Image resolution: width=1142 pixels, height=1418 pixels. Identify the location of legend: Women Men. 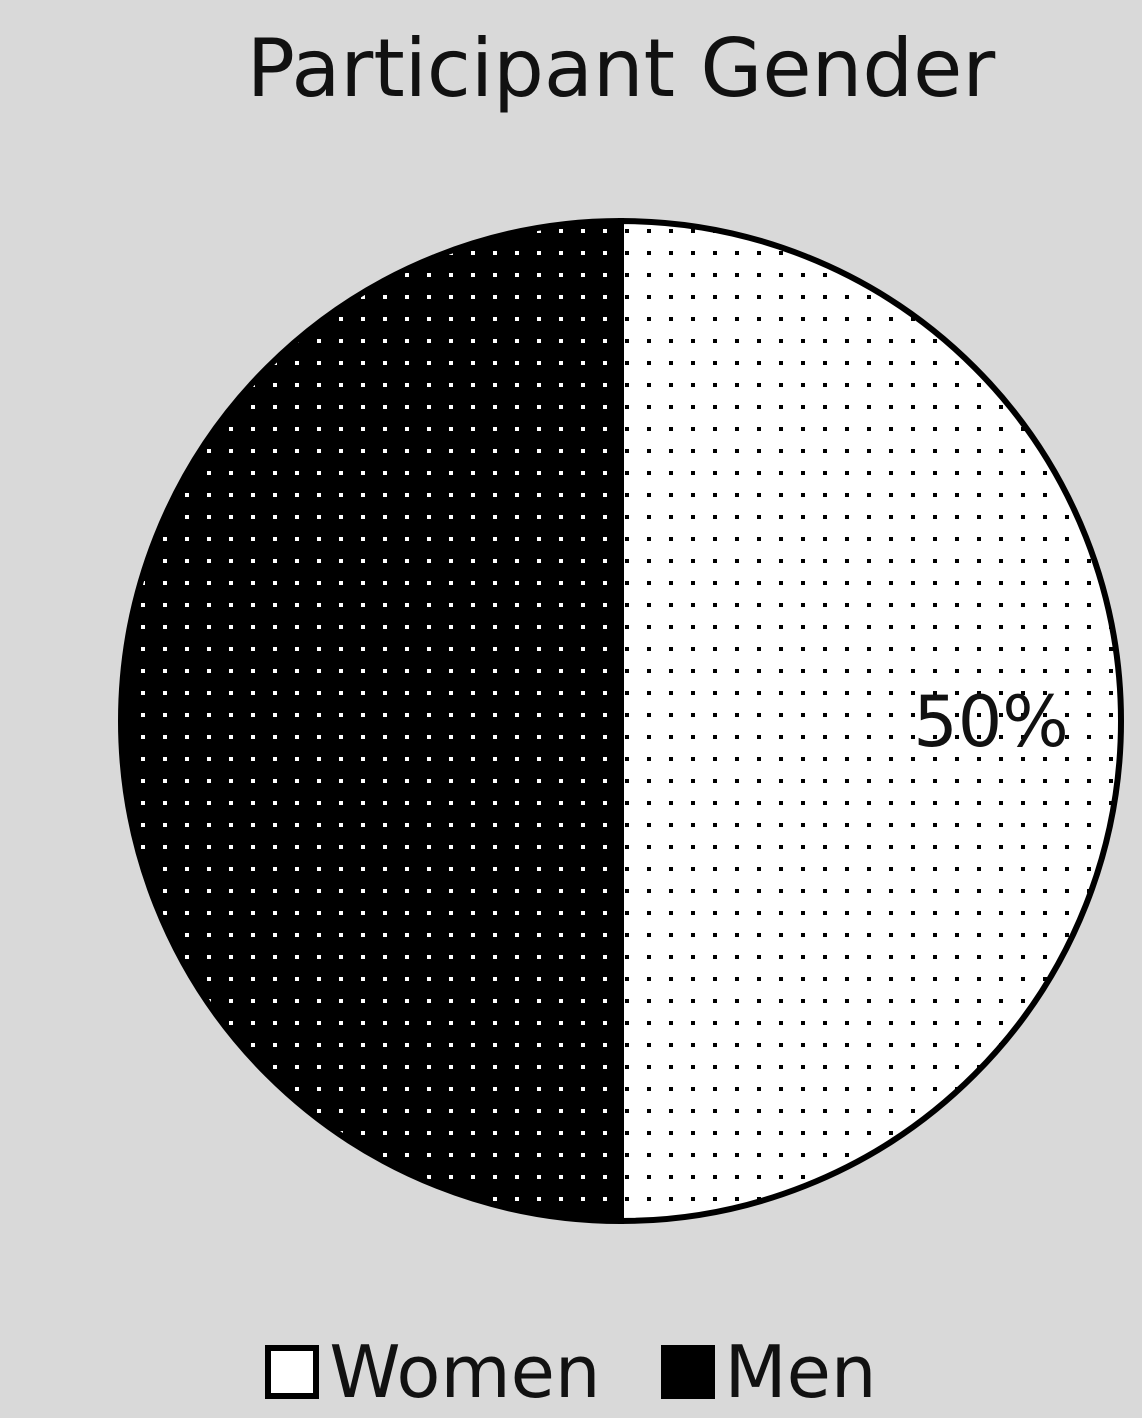
(571, 1372).